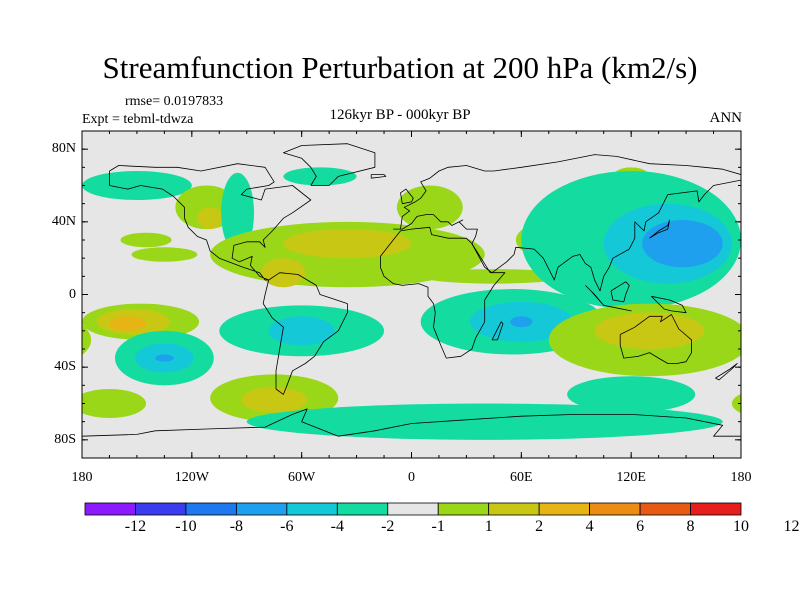 The width and height of the screenshot is (800, 600). Describe the element at coordinates (174, 101) in the screenshot. I see `rmse-label: rmse= 0.0197833` at that location.